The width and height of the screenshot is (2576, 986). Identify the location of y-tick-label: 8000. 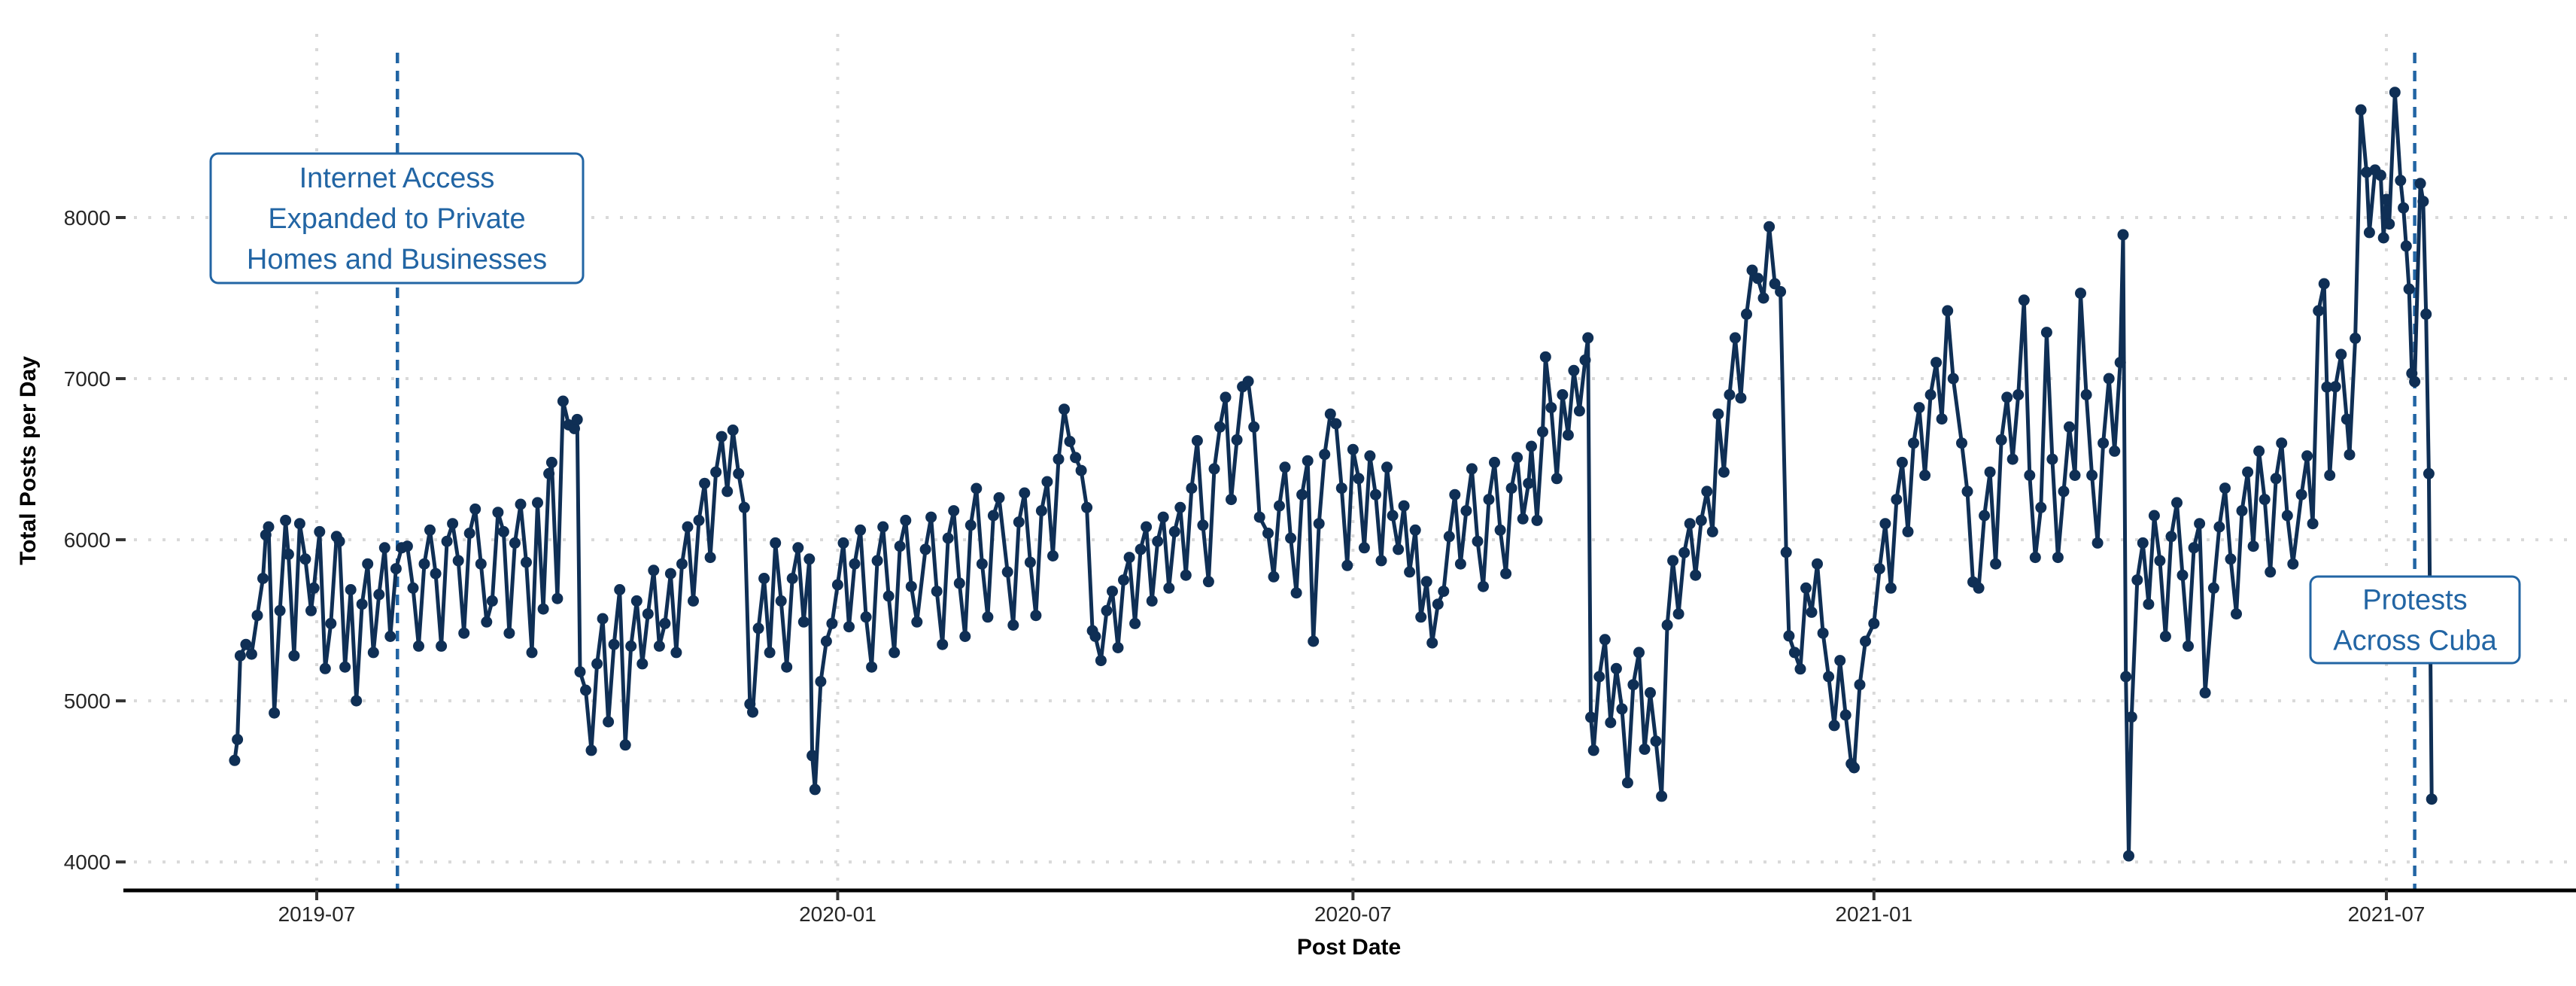
(88, 218).